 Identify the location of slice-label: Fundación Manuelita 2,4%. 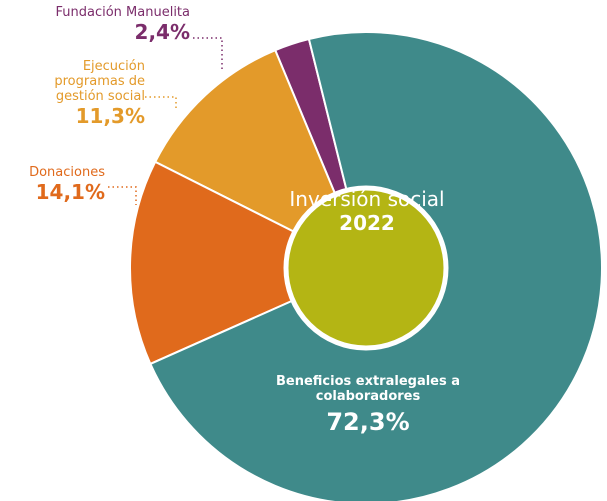
(95, 24).